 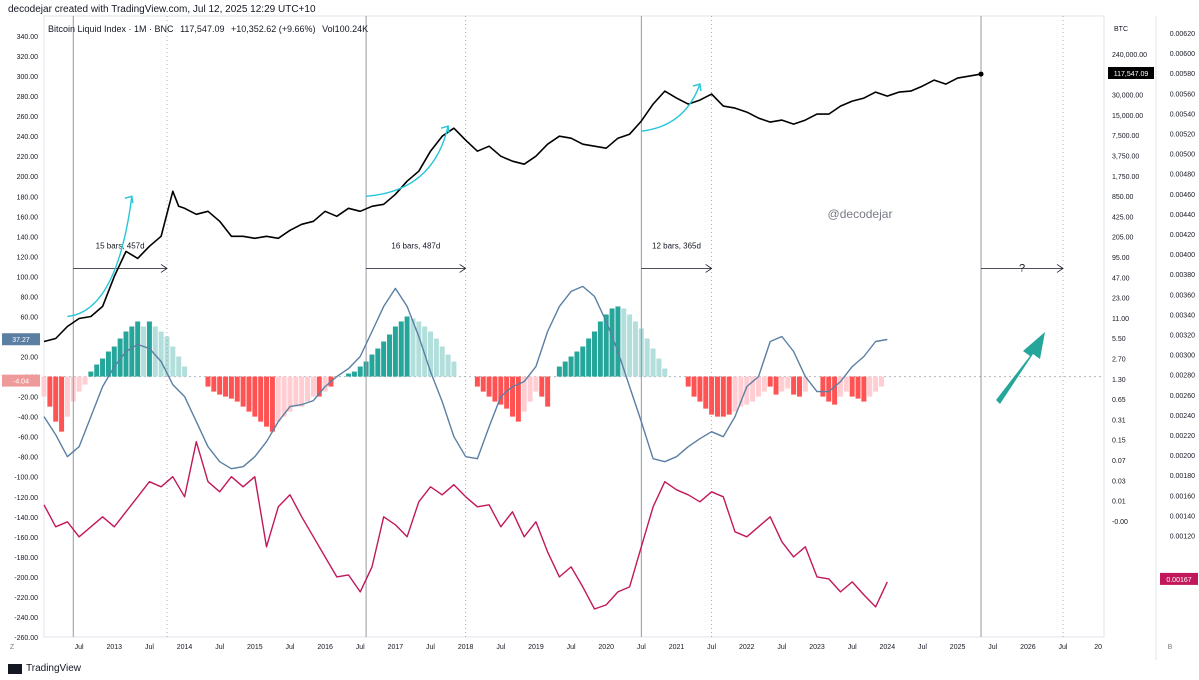 I want to click on cycle-measure-label: ?, so click(x=1022, y=268).